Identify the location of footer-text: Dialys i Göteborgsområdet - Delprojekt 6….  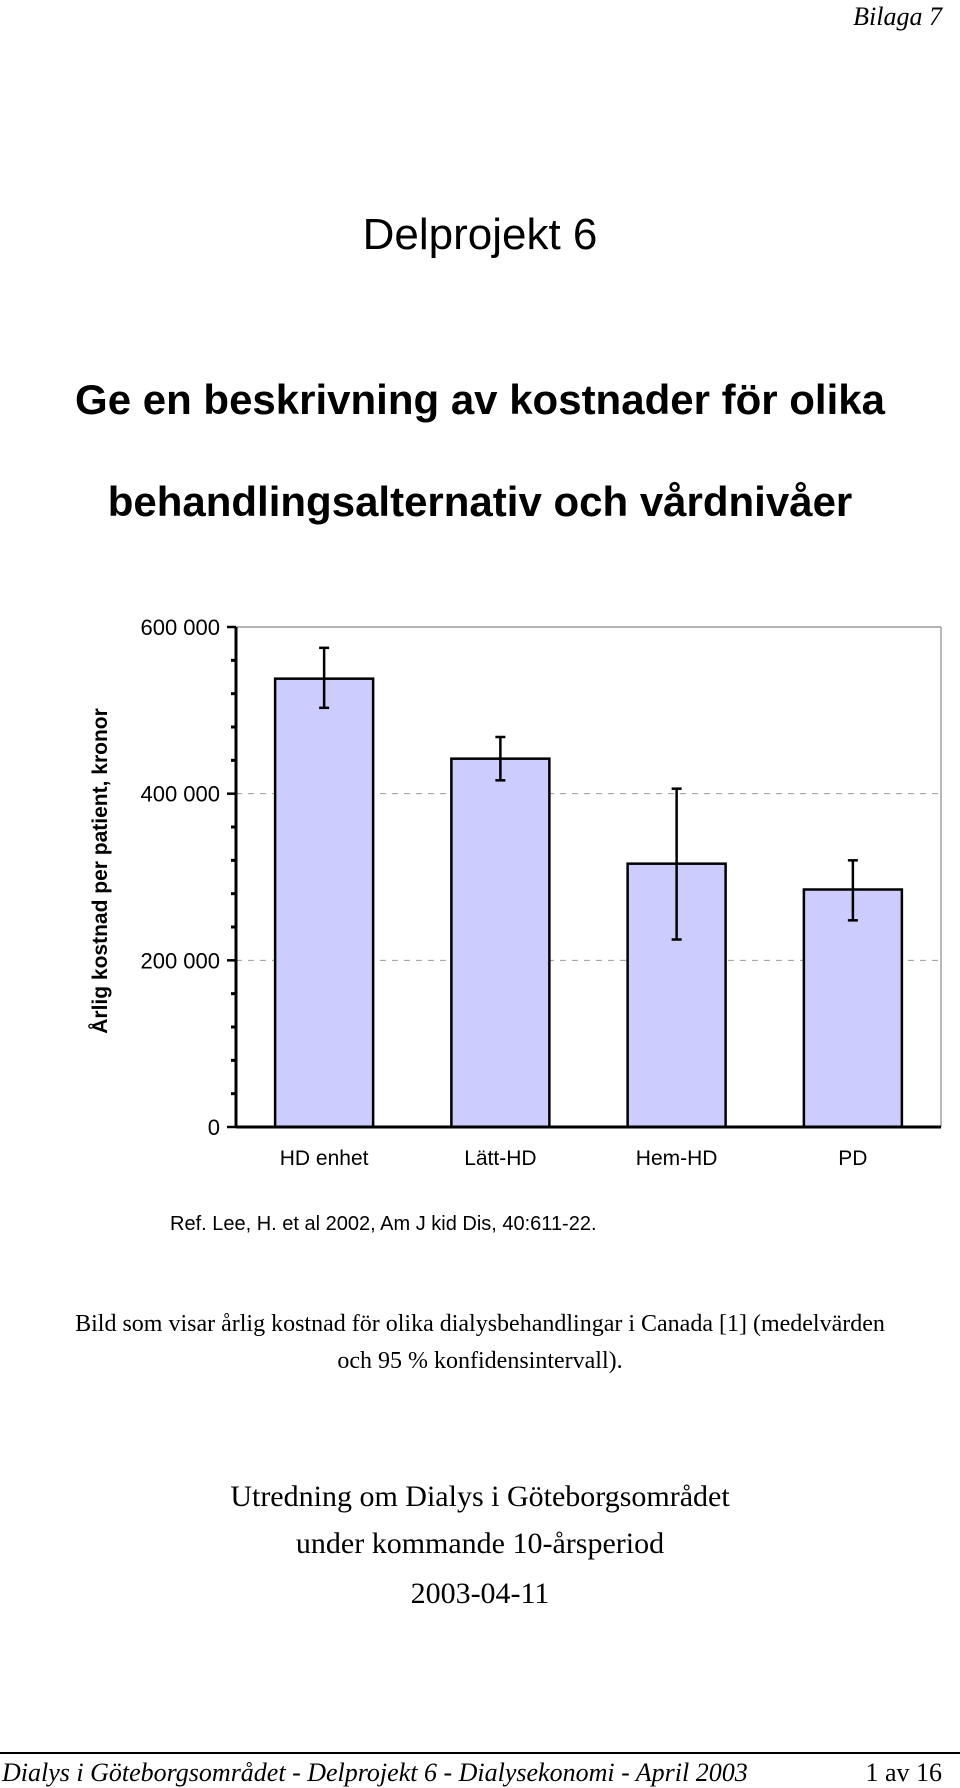
(375, 1772).